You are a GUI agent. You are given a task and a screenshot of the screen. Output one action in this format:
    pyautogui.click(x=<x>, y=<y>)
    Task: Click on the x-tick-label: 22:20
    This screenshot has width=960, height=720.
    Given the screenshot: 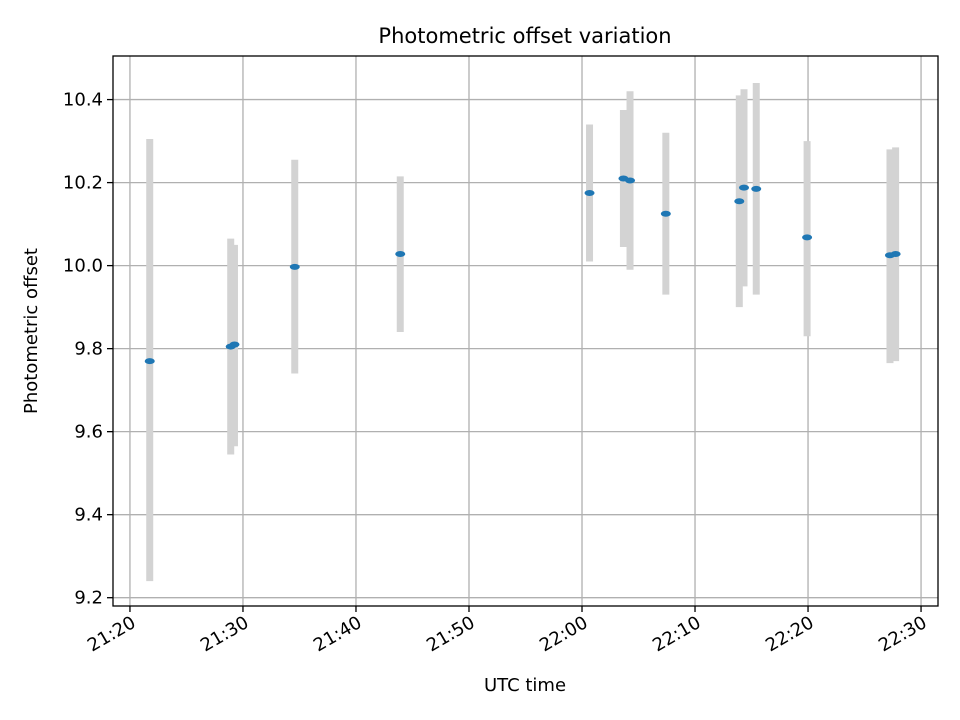 What is the action you would take?
    pyautogui.click(x=789, y=634)
    